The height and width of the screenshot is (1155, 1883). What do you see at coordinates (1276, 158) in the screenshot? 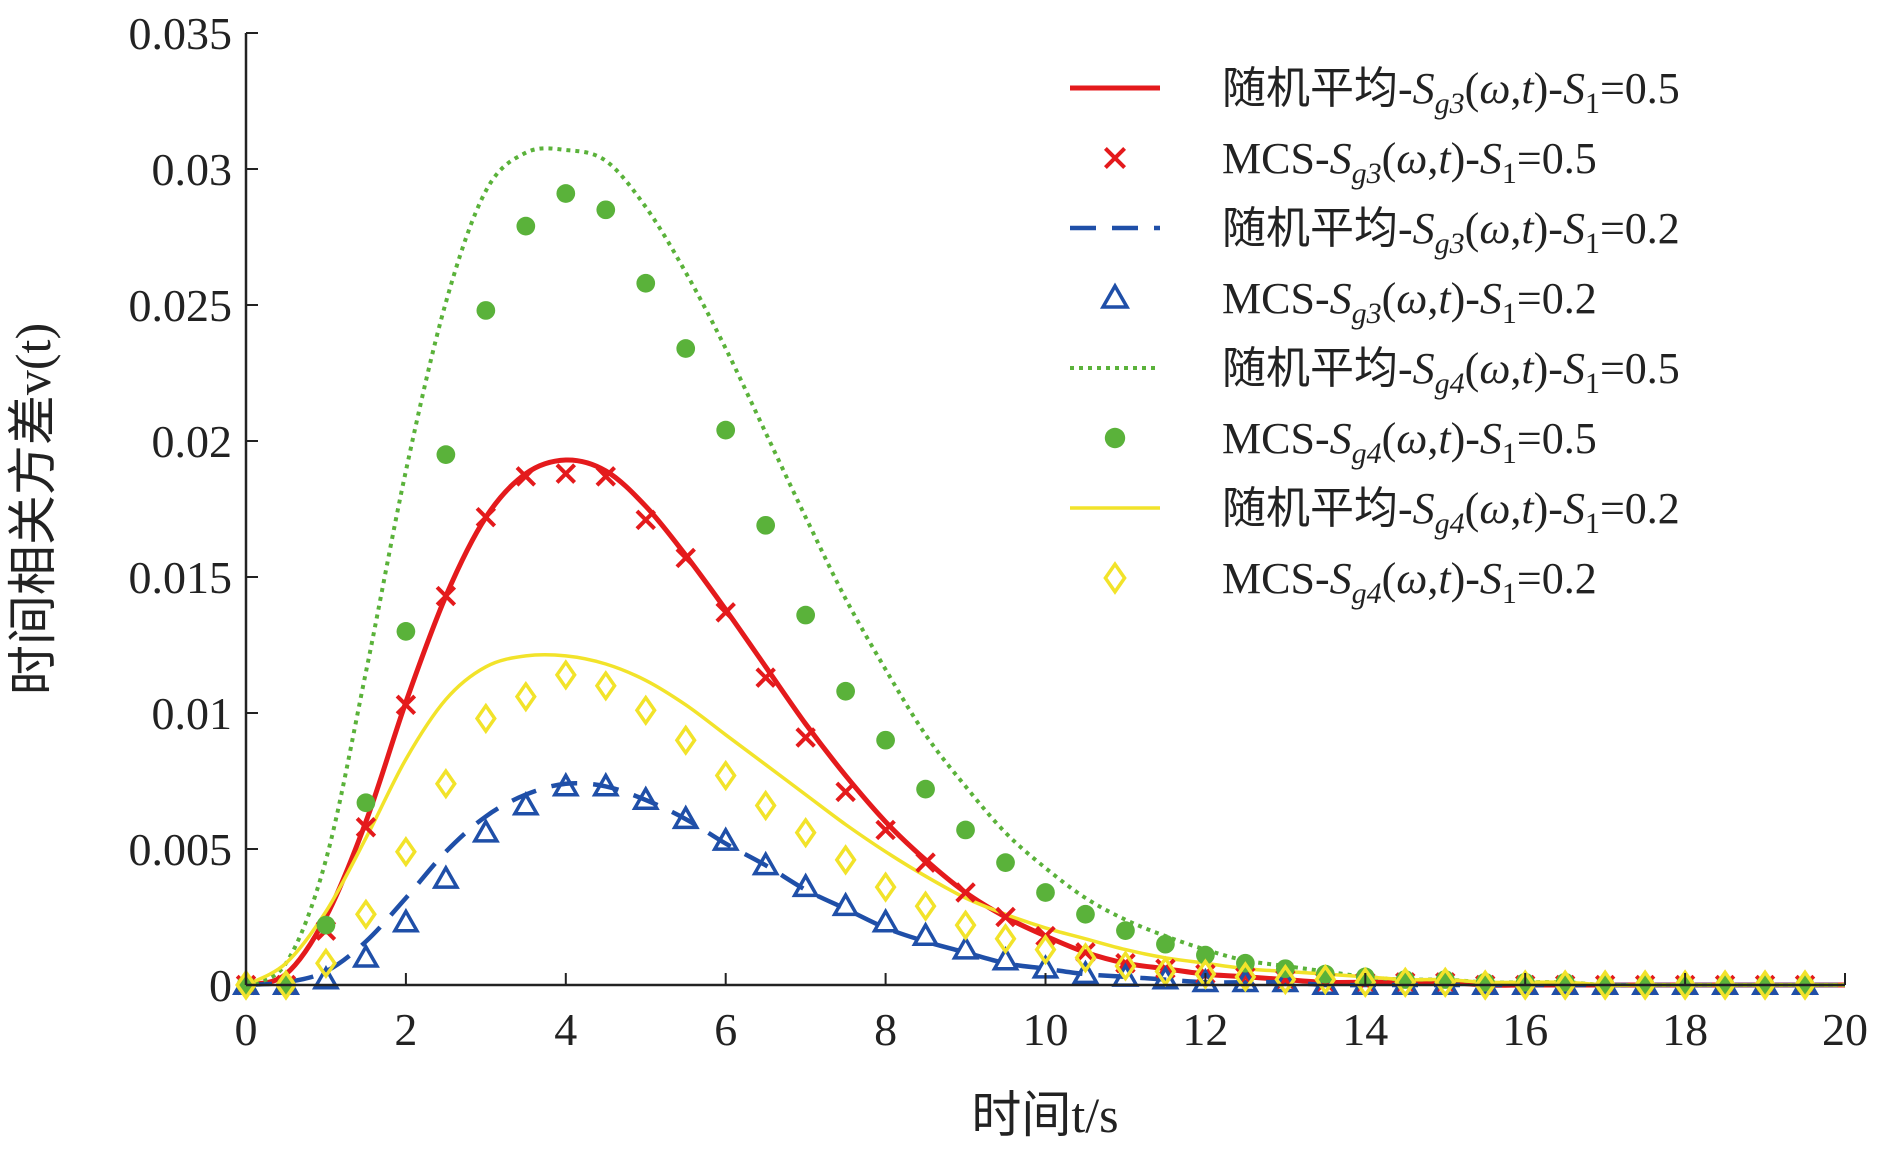
I see `legend-label-part: MCS-` at bounding box center [1276, 158].